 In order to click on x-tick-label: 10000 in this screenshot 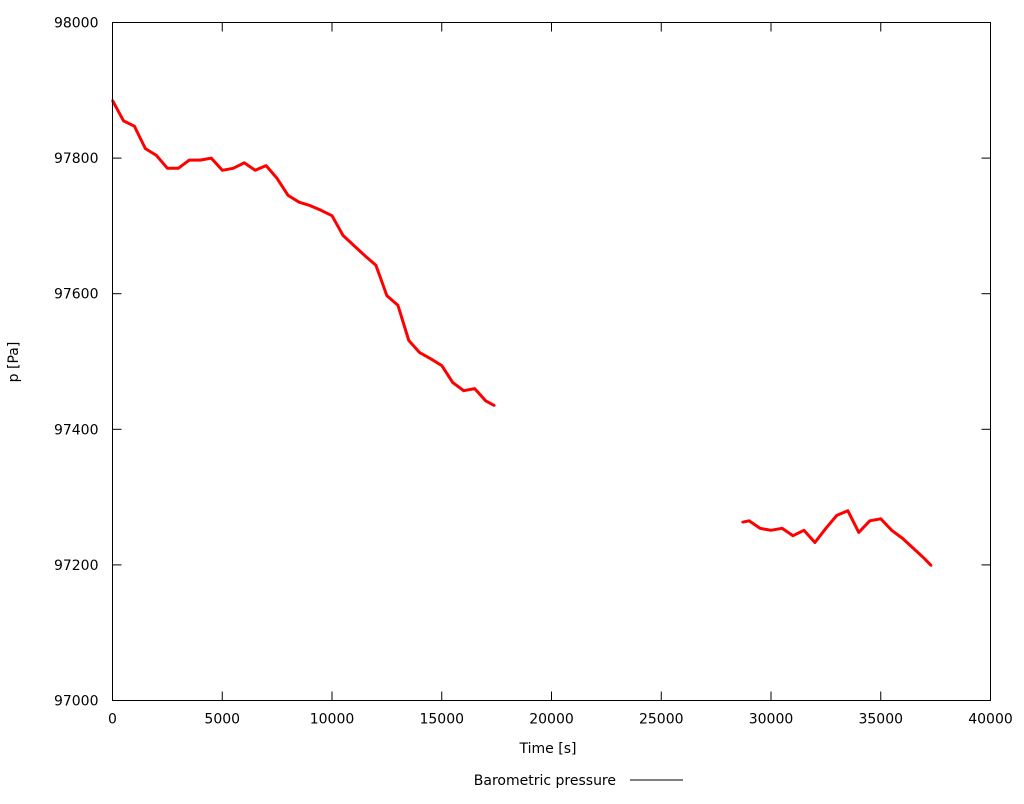, I will do `click(332, 720)`.